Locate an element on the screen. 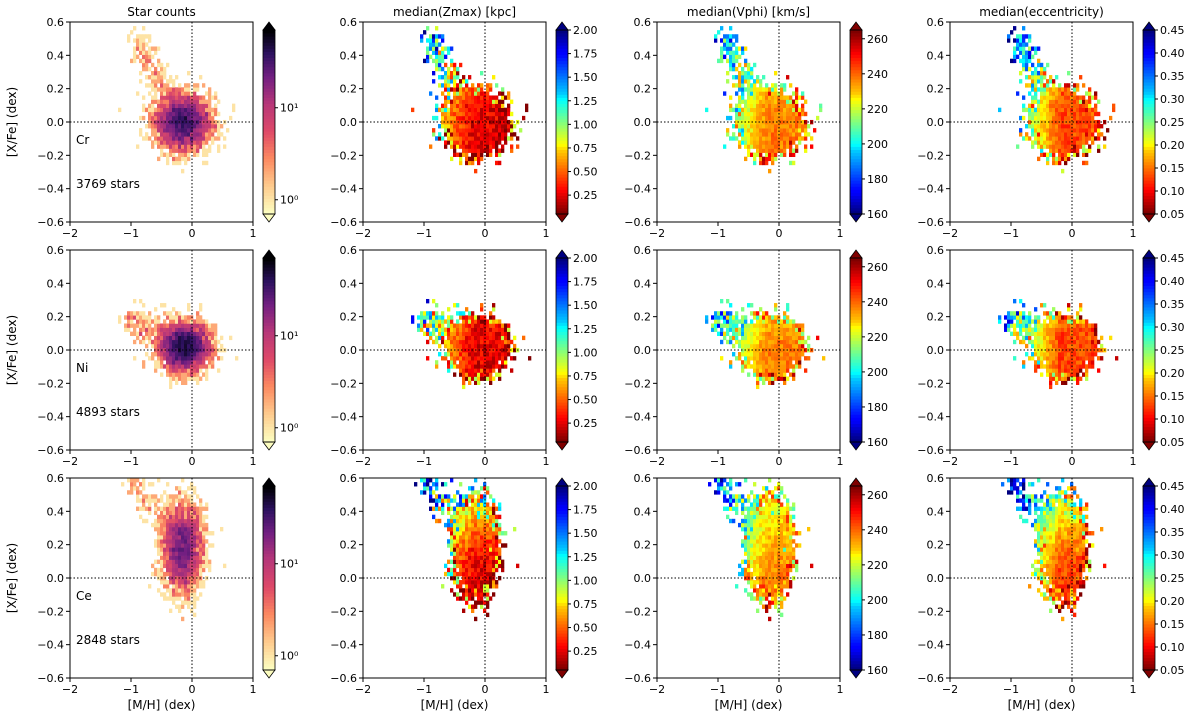  x-tick-label: 0 is located at coordinates (192, 461).